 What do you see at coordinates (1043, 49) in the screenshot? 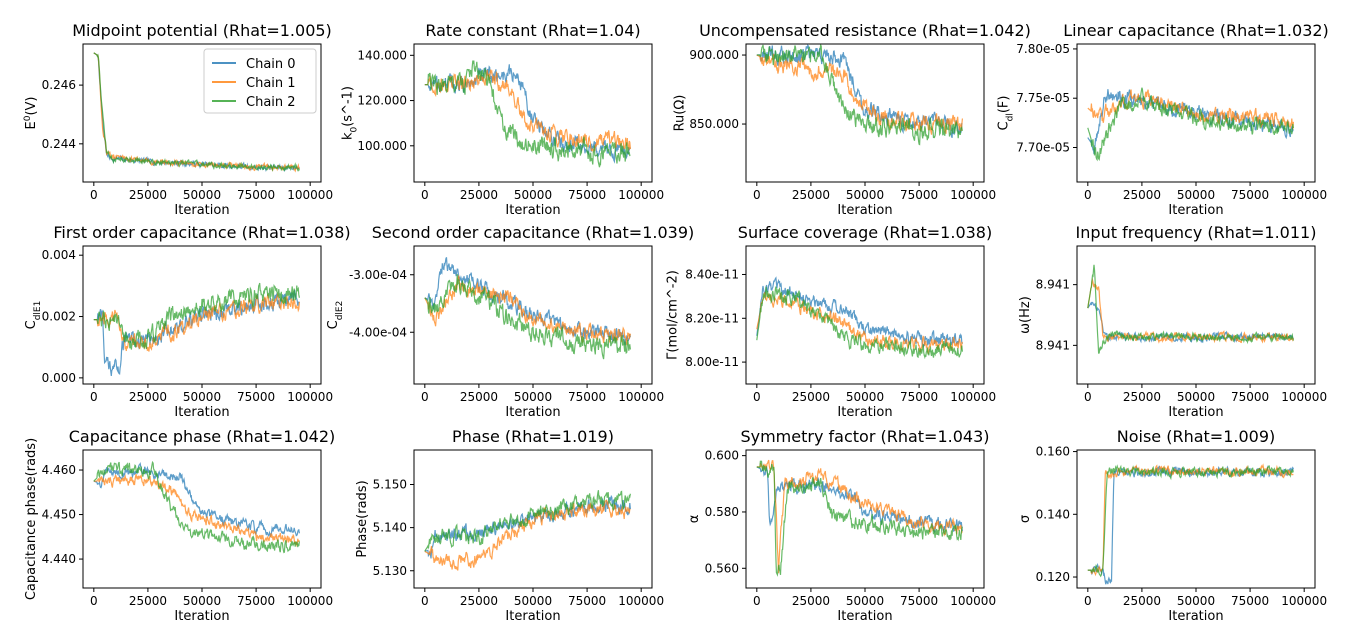
I see `y-tick-label: 7.80e-05` at bounding box center [1043, 49].